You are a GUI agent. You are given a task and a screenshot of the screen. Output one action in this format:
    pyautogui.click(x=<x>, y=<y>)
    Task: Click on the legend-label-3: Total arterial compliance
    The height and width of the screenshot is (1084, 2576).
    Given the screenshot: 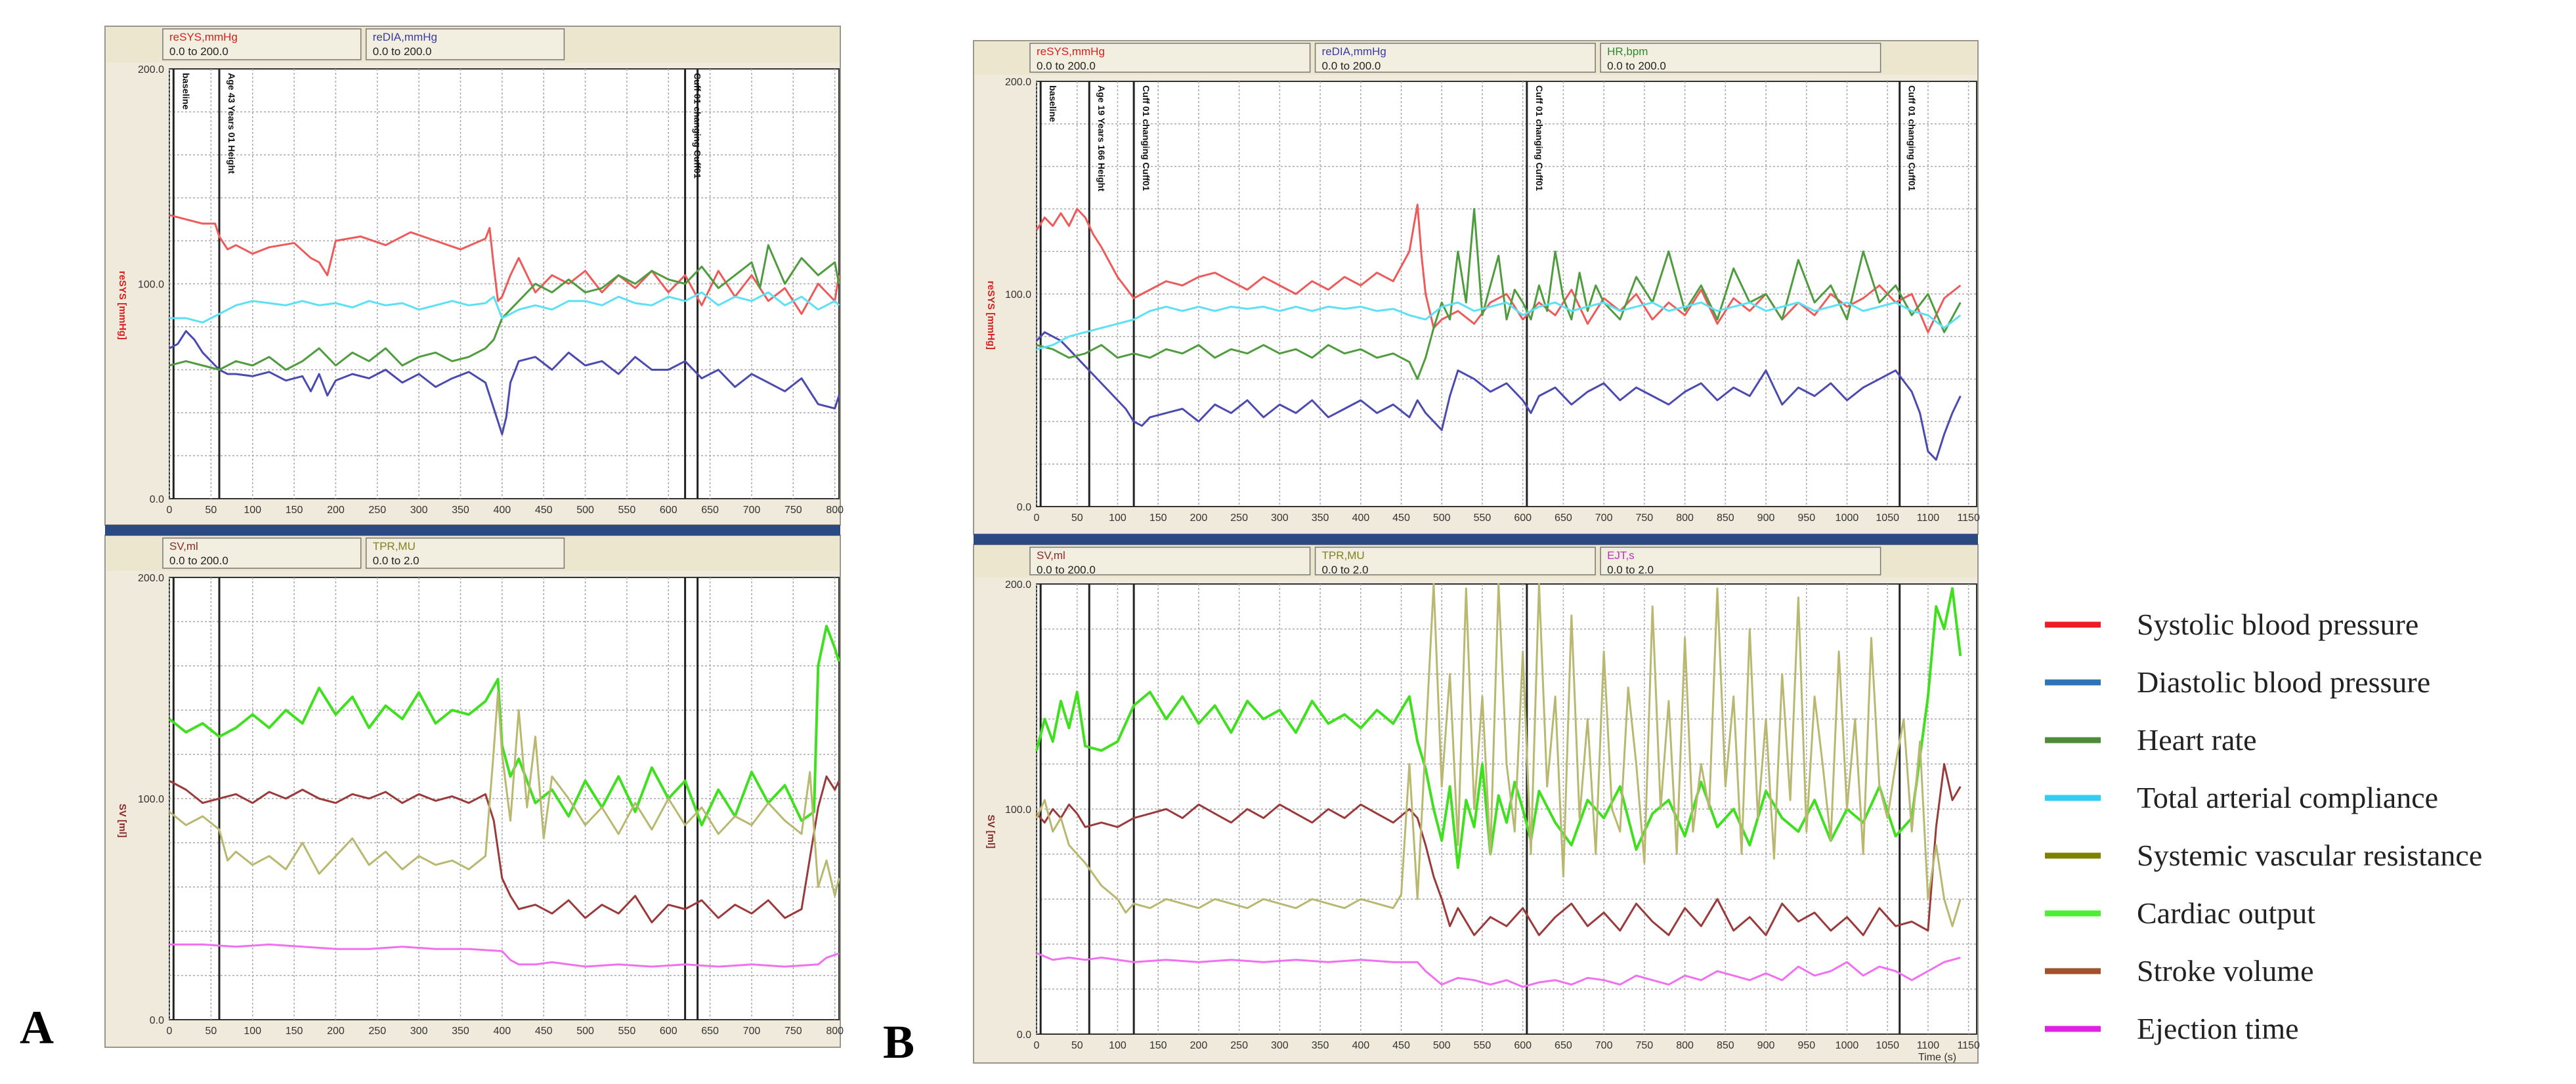 What is the action you would take?
    pyautogui.click(x=2287, y=797)
    